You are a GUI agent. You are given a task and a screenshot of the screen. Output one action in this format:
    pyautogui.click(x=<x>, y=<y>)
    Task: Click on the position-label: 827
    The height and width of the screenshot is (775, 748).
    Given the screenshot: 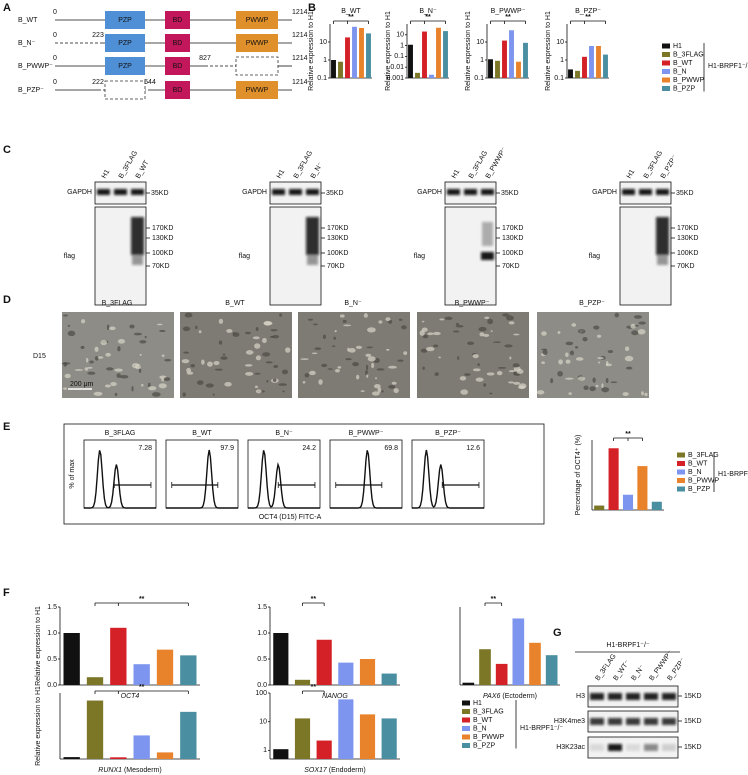 What is the action you would take?
    pyautogui.click(x=205, y=58)
    